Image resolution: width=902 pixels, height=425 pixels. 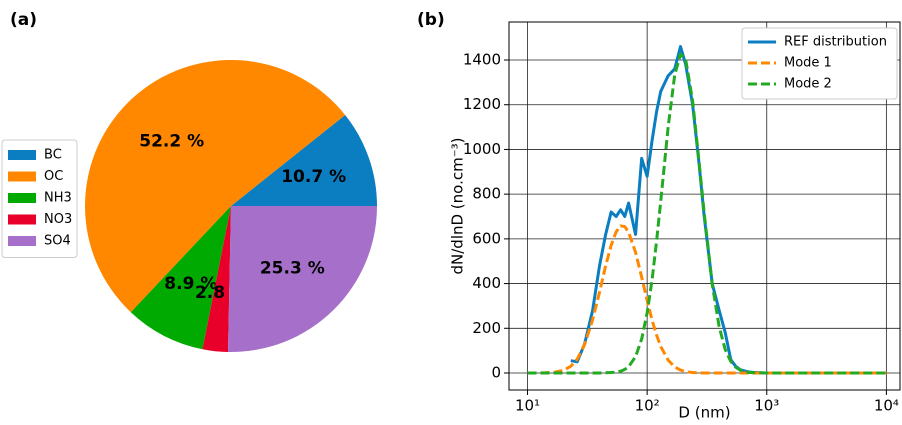 What do you see at coordinates (57, 241) in the screenshot?
I see `legend-label: SO4` at bounding box center [57, 241].